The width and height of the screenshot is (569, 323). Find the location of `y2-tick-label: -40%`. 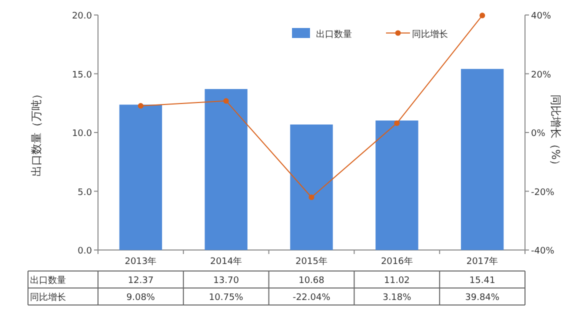

y2-tick-label: -40% is located at coordinates (543, 251).